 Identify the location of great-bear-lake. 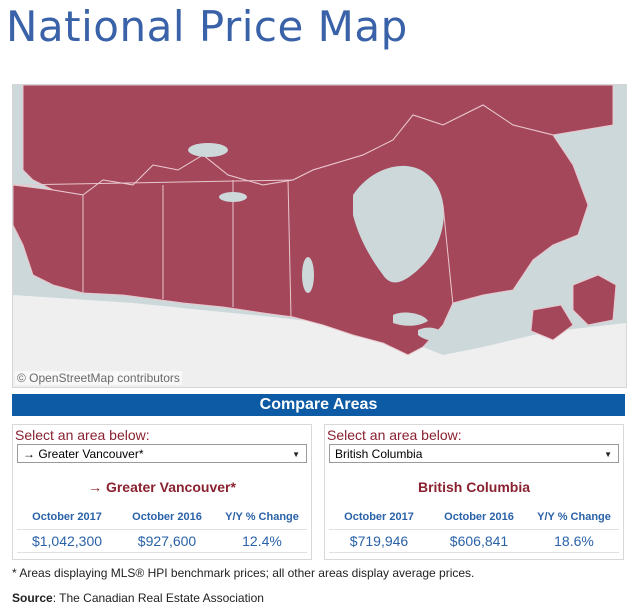
(208, 150).